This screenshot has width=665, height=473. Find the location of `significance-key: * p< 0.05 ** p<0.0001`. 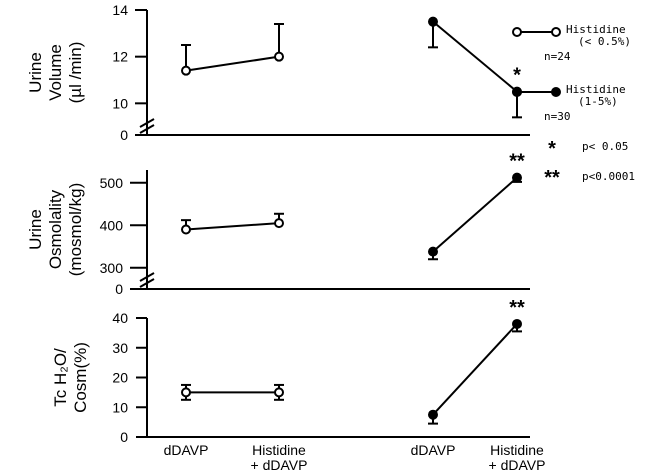

significance-key: * p< 0.05 ** p<0.0001 is located at coordinates (589, 163).